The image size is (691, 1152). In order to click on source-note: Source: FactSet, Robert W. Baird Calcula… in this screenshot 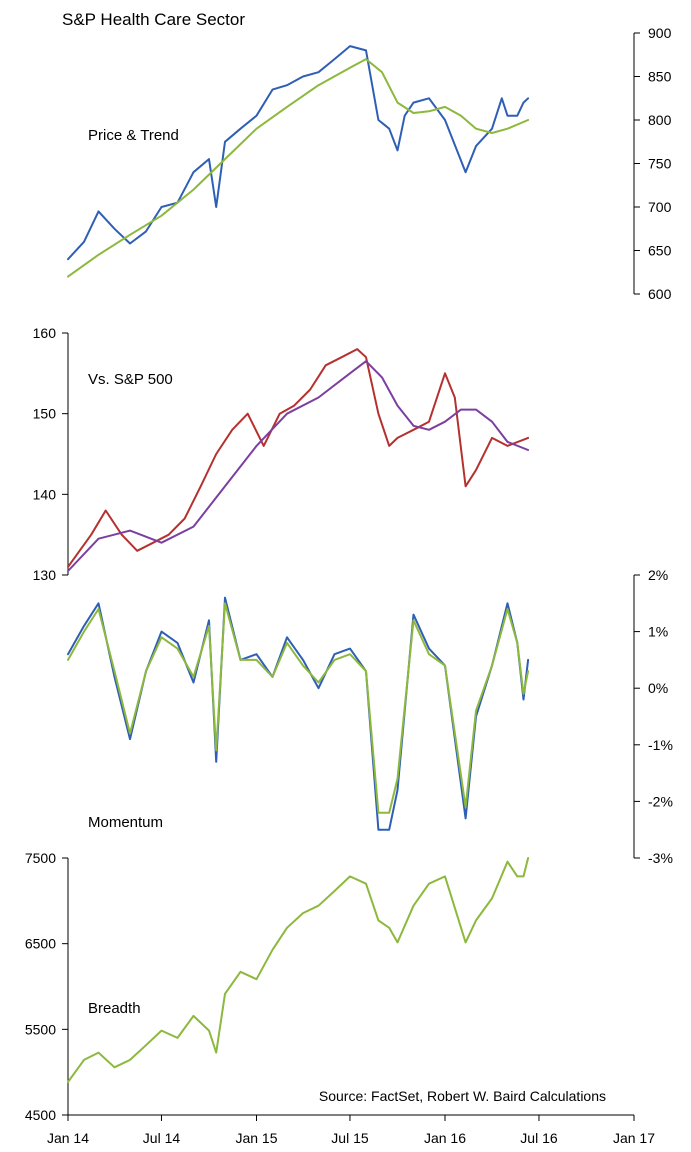, I will do `click(462, 1096)`.